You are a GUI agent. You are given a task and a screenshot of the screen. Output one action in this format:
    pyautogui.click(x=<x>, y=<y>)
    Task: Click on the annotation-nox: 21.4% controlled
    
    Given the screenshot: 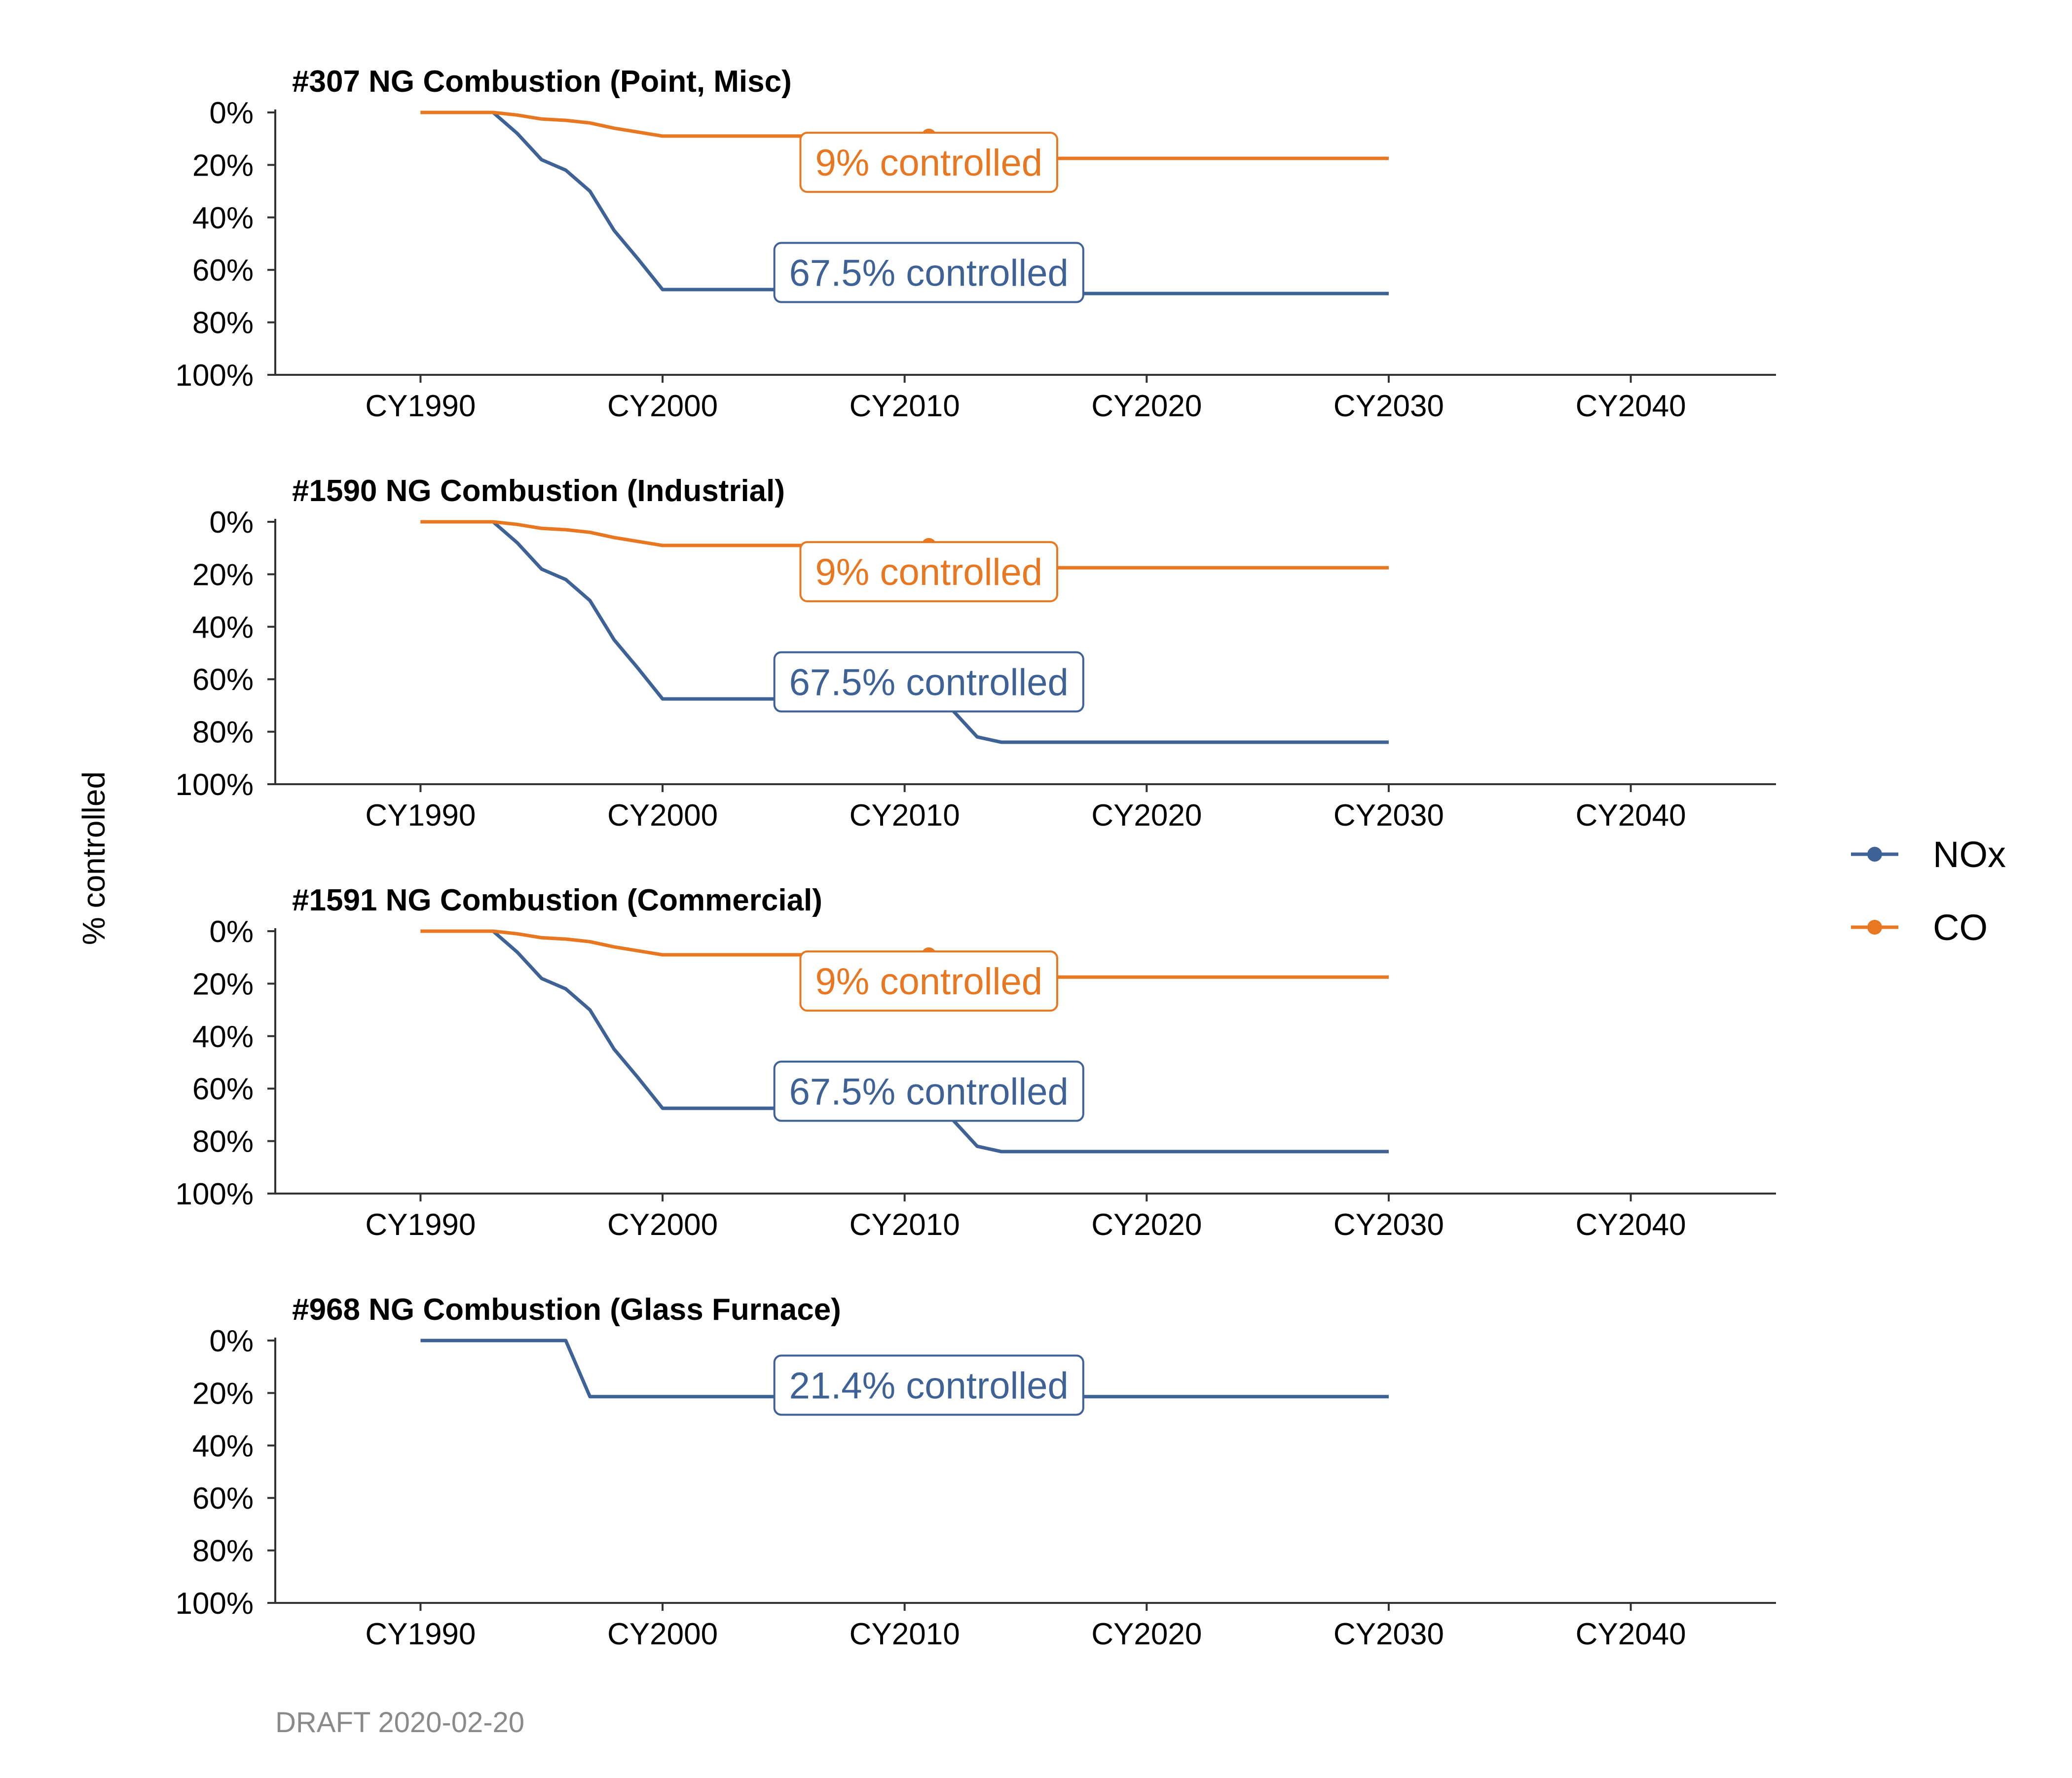 What is the action you would take?
    pyautogui.click(x=929, y=1385)
    